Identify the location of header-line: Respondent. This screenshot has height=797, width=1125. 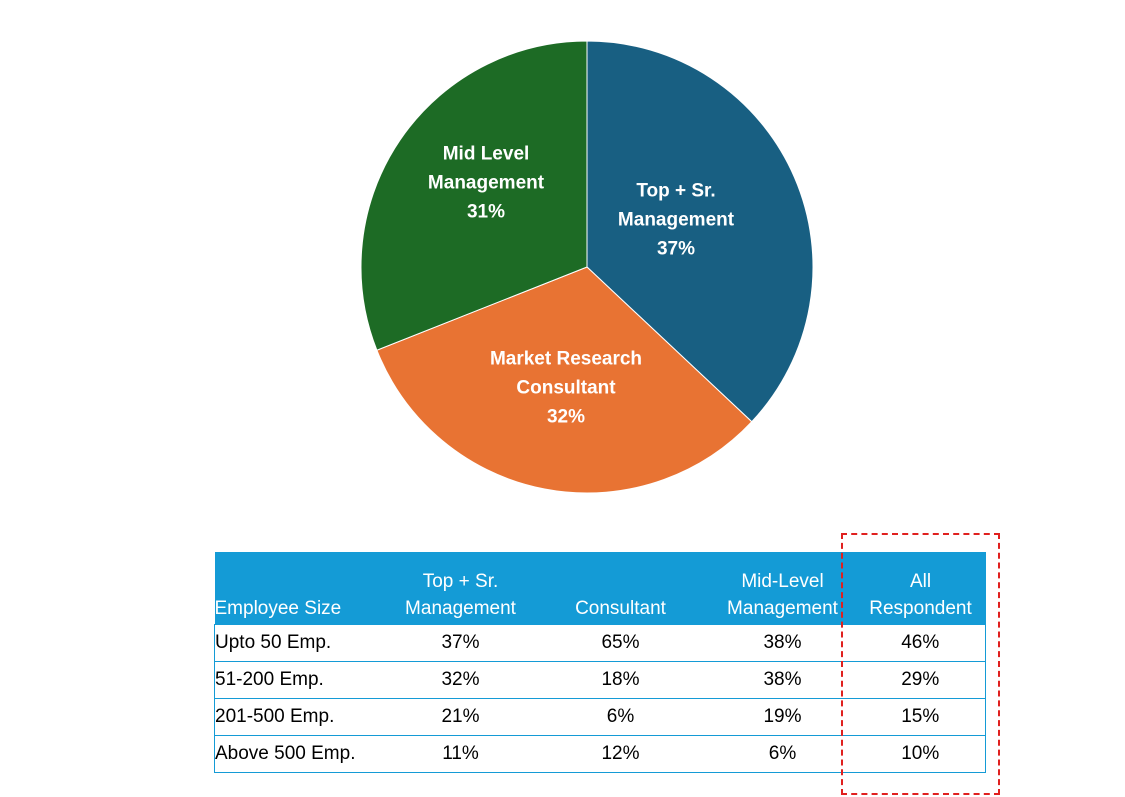
(920, 608).